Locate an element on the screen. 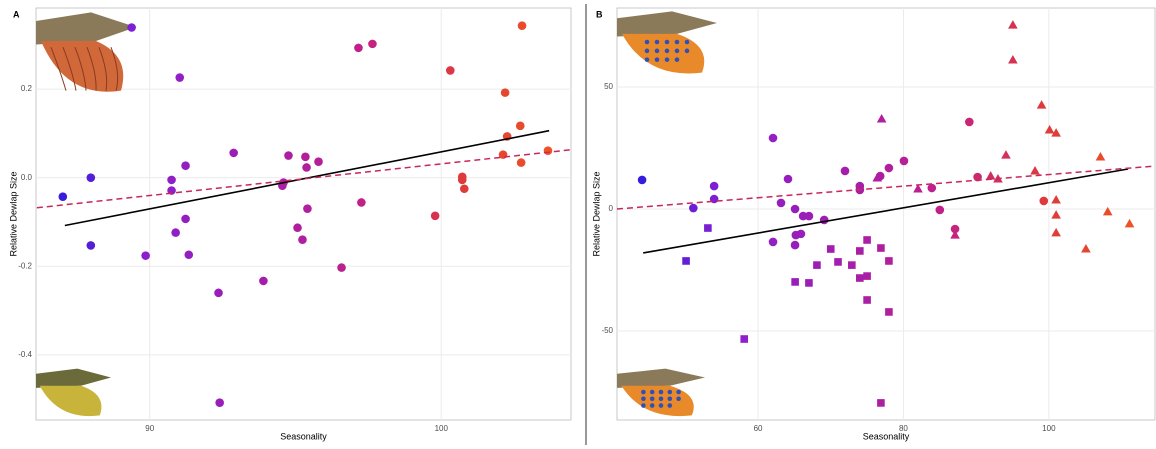  fit-line is located at coordinates (886, 211).